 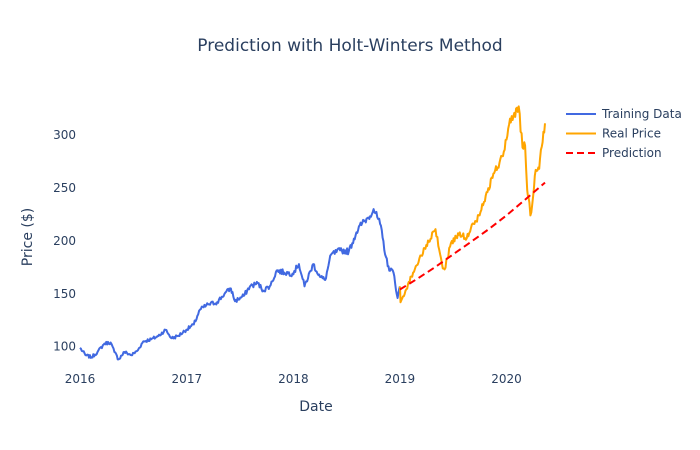 What do you see at coordinates (349, 46) in the screenshot?
I see `chart-title: Prediction with Holt-Winters Method` at bounding box center [349, 46].